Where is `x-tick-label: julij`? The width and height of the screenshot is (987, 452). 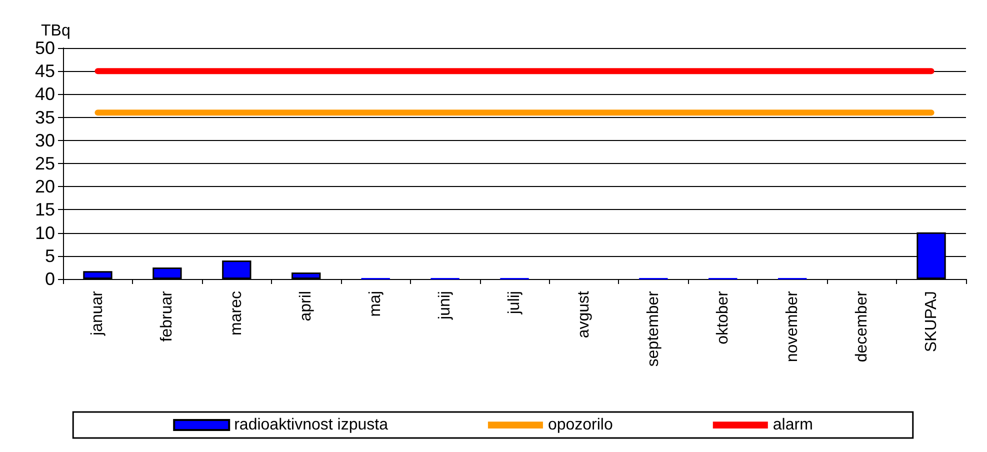 x-tick-label: julij is located at coordinates (514, 303).